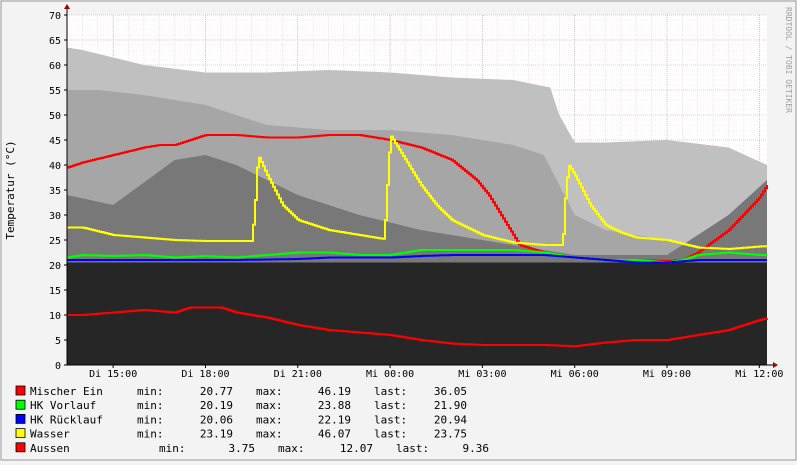  I want to click on y-tick-label: 20, so click(55, 266).